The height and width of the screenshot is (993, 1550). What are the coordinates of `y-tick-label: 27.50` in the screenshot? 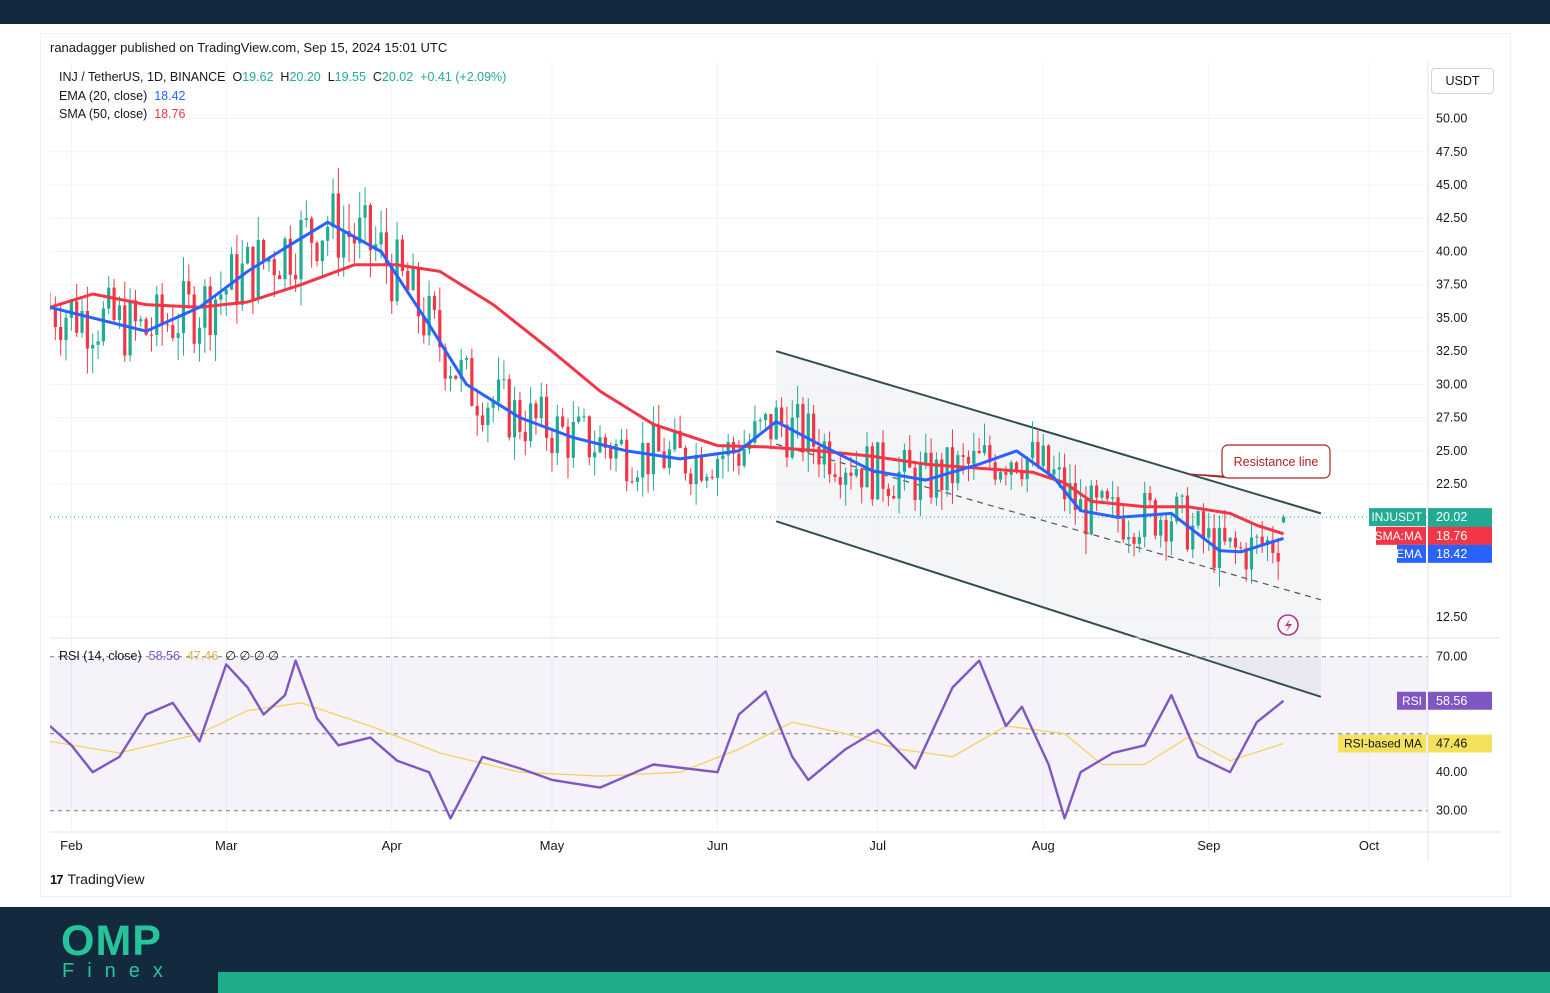 It's located at (1451, 418).